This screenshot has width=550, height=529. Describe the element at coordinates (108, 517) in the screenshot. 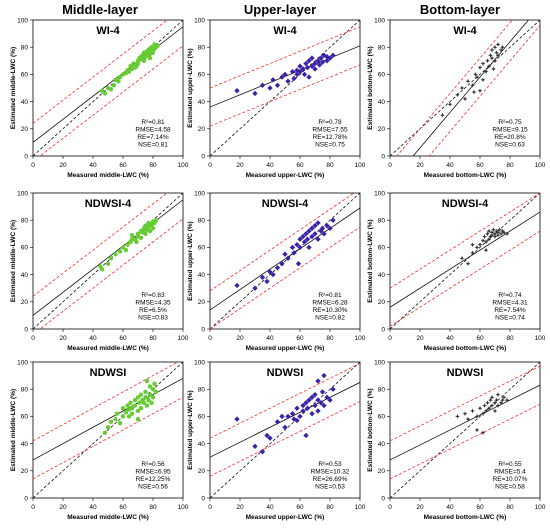

I see `x-axis-label: Measured middle-LWC (%)` at that location.